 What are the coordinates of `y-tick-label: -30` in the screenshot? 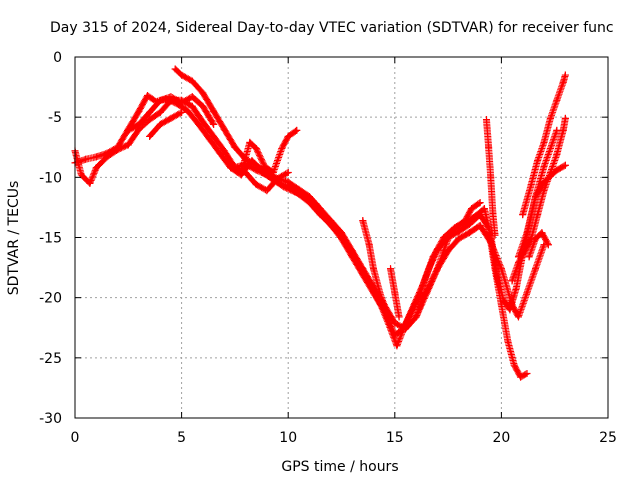 It's located at (50, 419).